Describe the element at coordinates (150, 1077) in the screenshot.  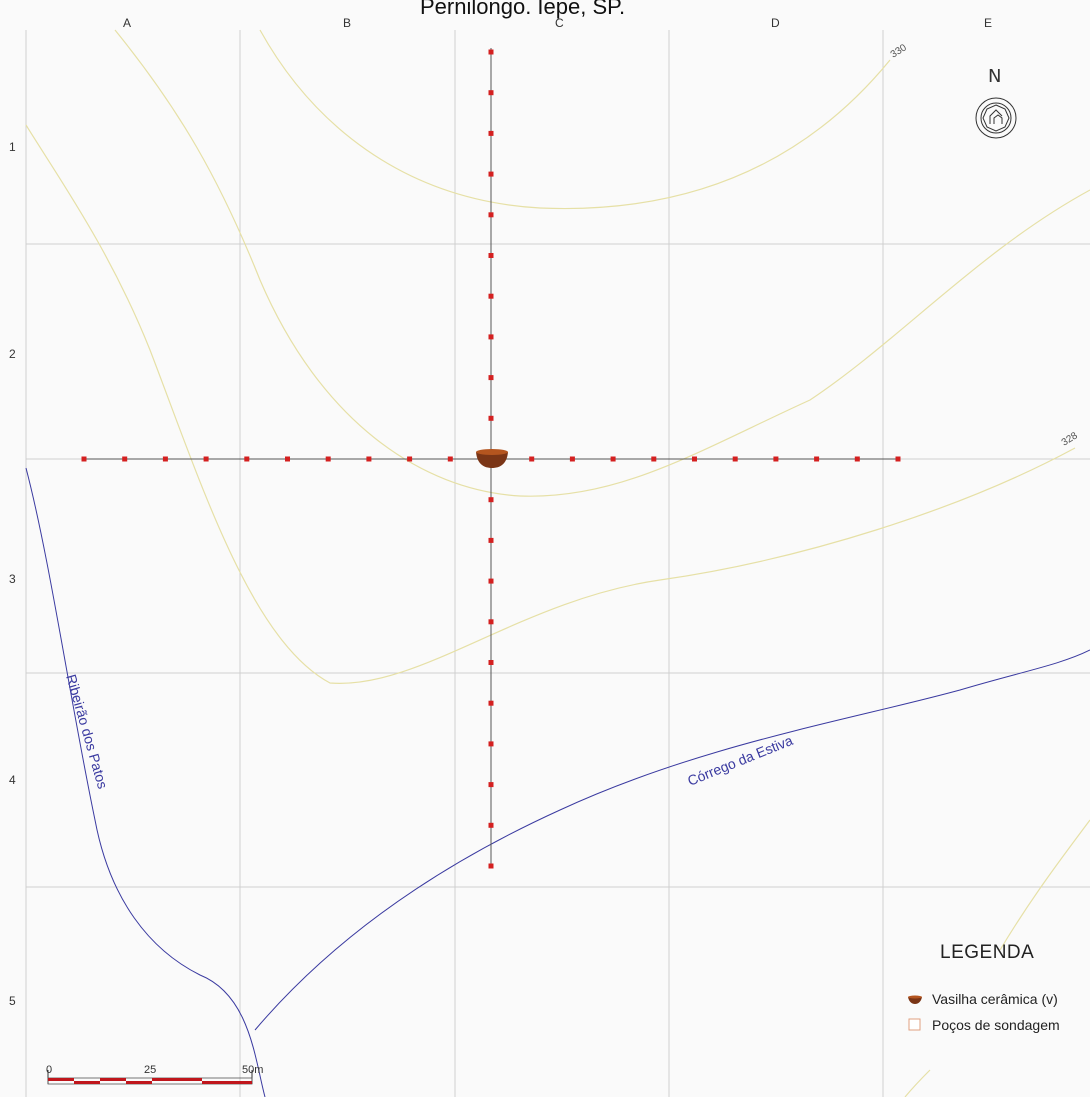
I see `scale-bar` at that location.